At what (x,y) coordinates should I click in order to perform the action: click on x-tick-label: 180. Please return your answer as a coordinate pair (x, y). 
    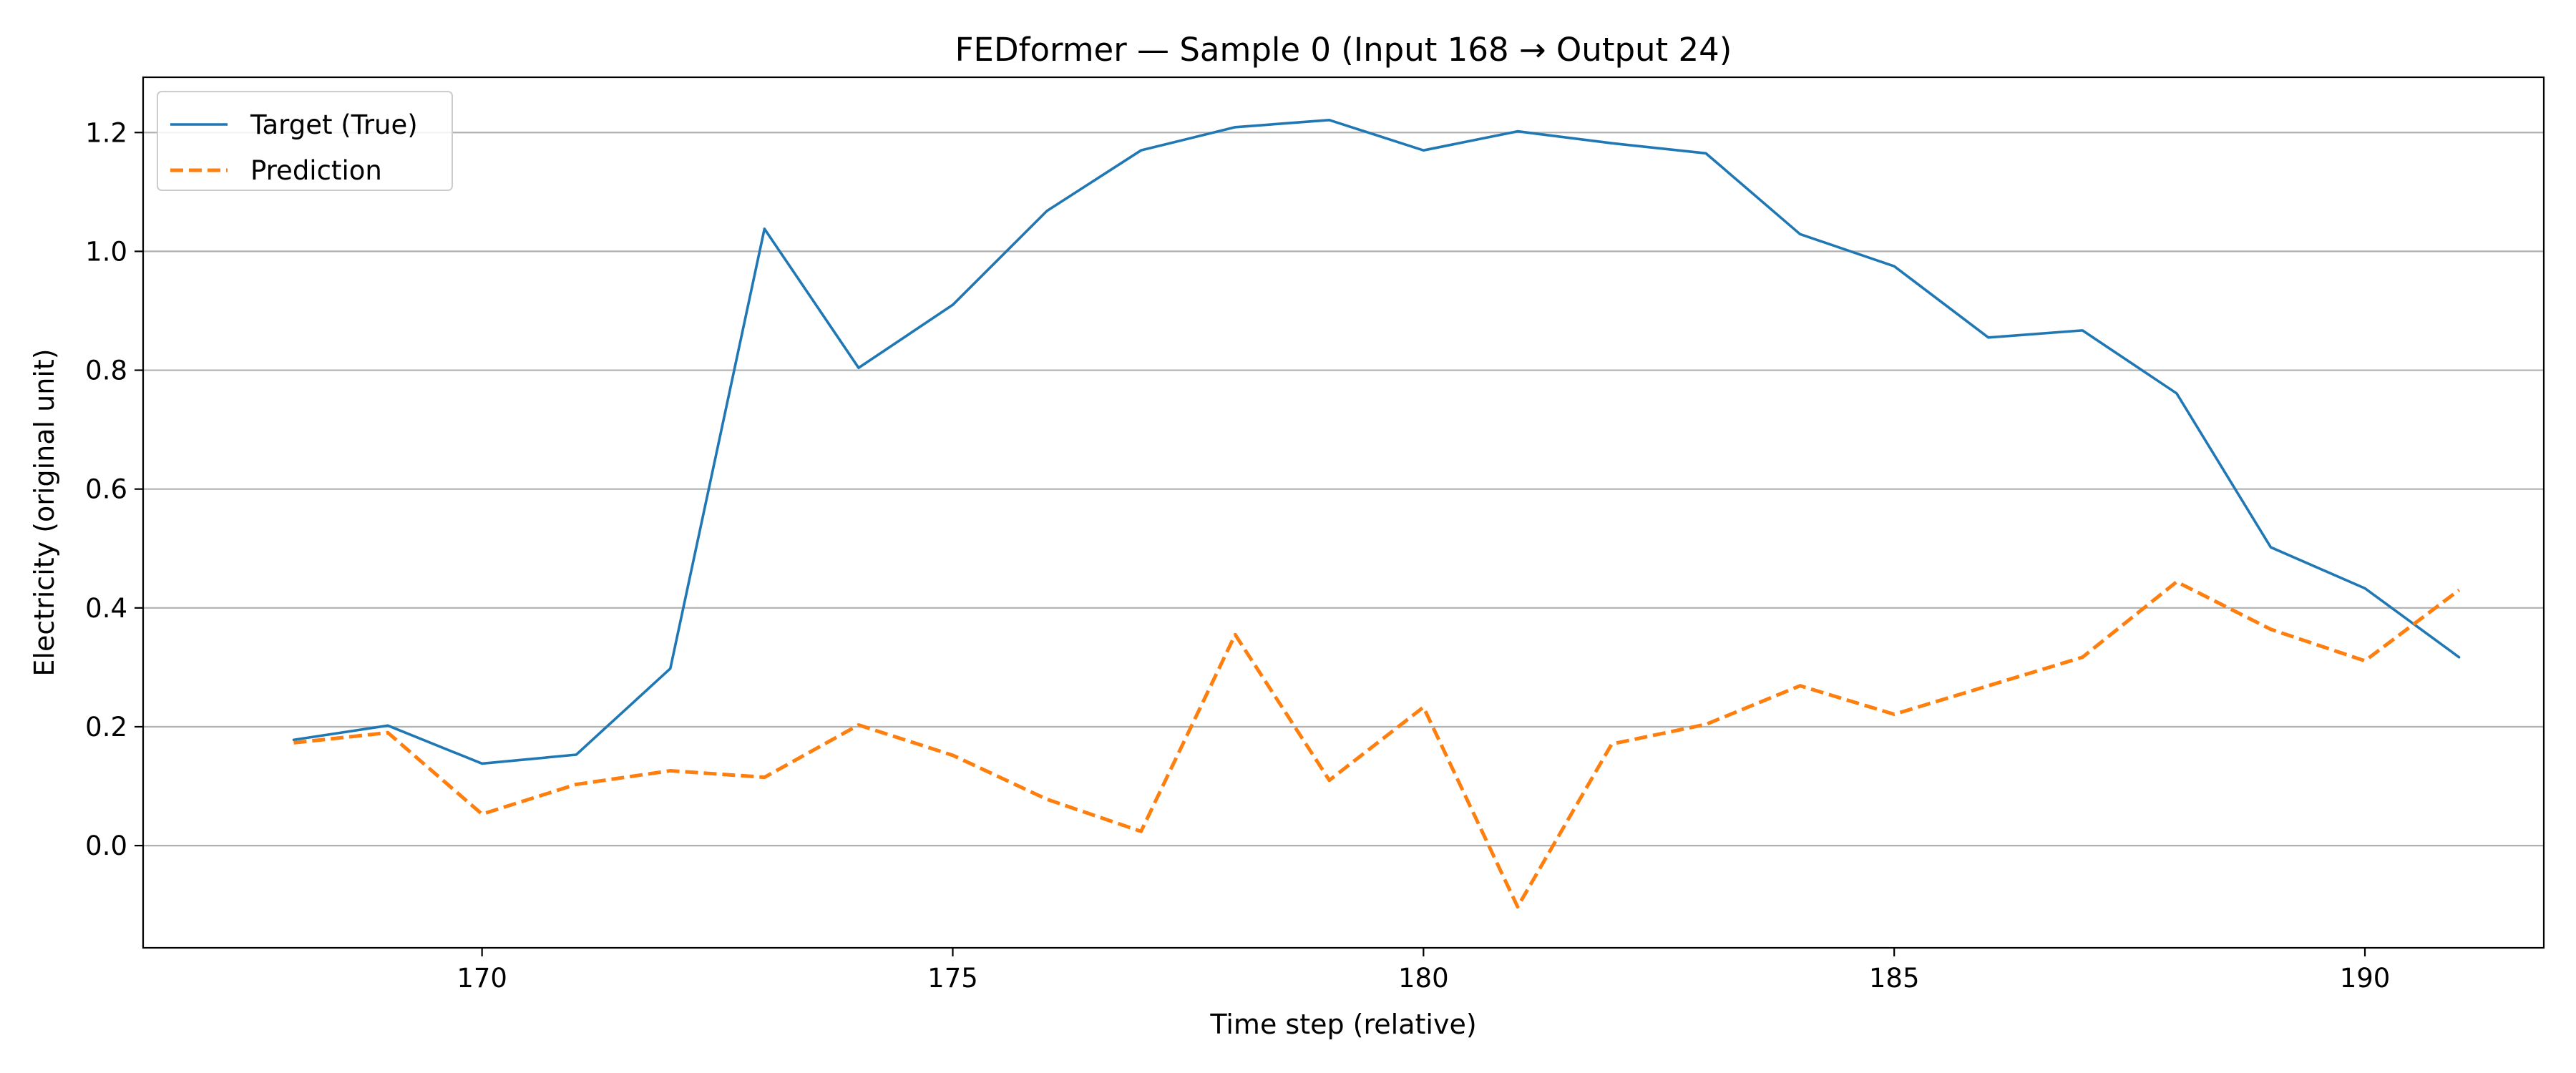
    Looking at the image, I should click on (1423, 979).